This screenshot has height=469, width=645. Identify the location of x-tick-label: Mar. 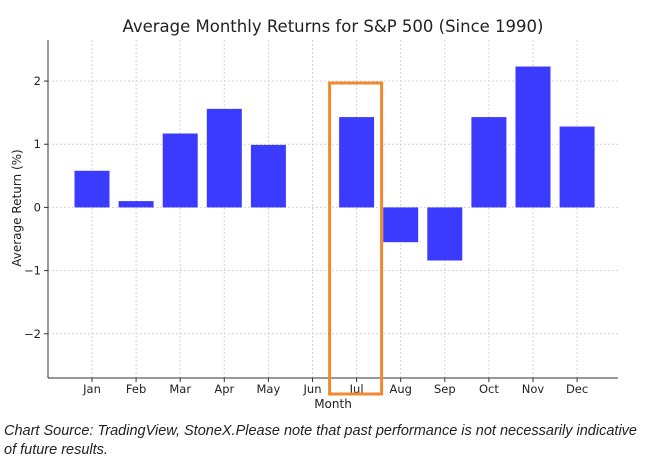
(180, 389).